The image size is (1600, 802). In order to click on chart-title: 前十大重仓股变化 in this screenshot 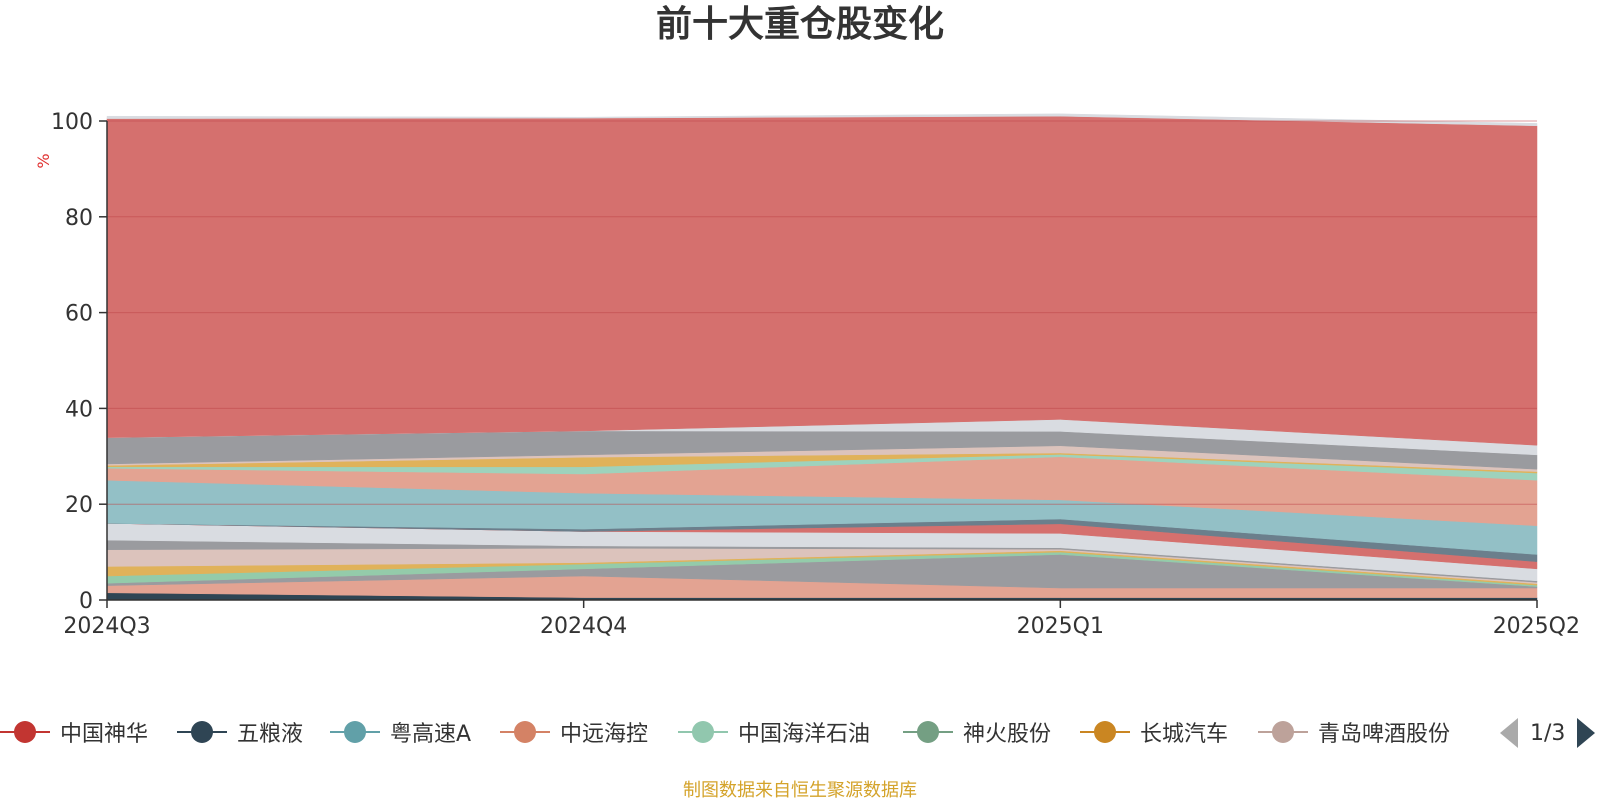, I will do `click(799, 24)`.